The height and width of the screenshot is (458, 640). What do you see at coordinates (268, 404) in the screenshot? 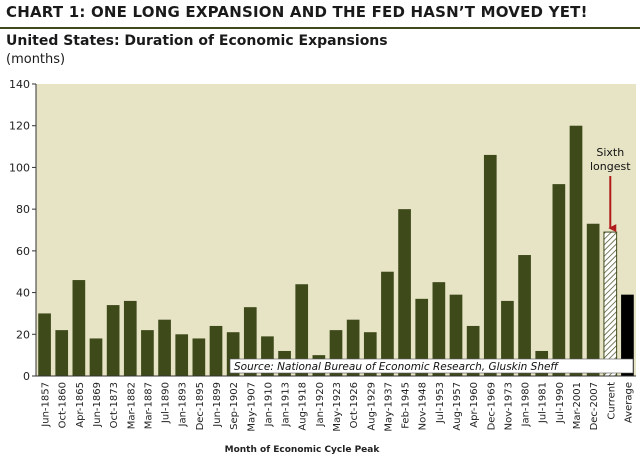
I see `x-tick-label: Jan-1910` at bounding box center [268, 404].